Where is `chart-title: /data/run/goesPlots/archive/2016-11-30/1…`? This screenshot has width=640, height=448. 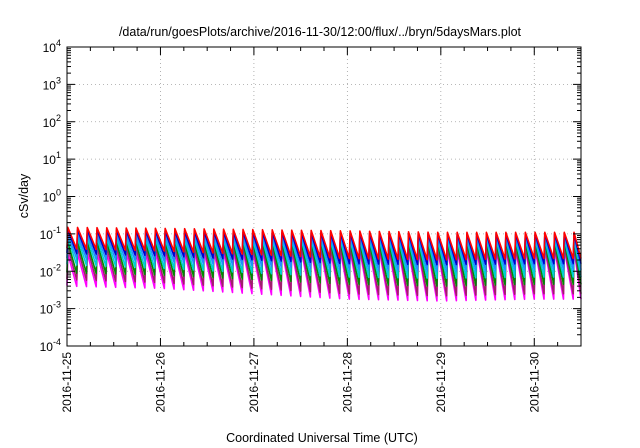
chart-title: /data/run/goesPlots/archive/2016-11-30/1… is located at coordinates (320, 32).